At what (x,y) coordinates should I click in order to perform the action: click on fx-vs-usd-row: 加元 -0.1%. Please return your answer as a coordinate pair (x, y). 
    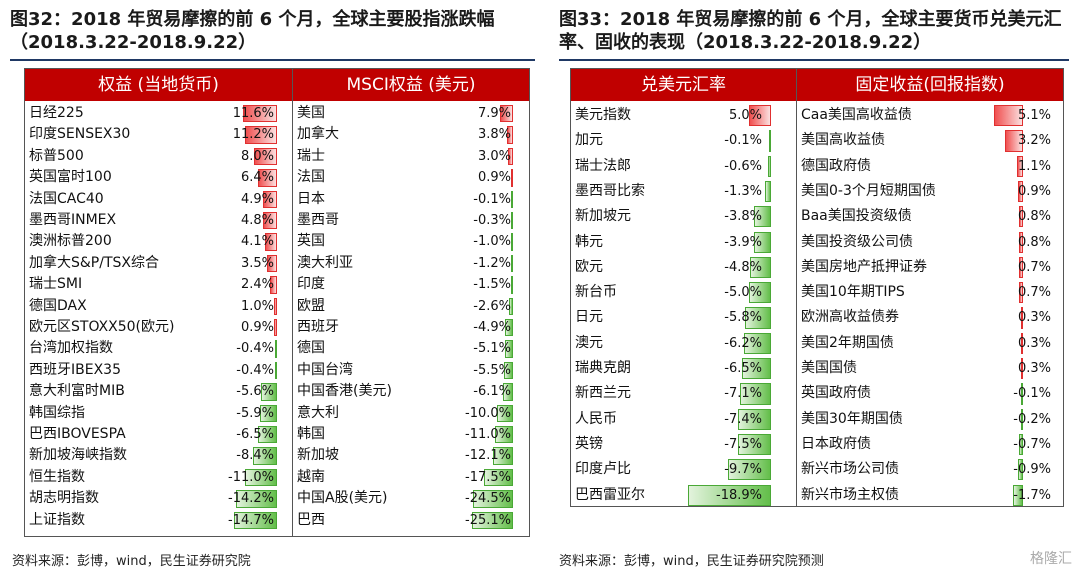
    Looking at the image, I should click on (683, 140).